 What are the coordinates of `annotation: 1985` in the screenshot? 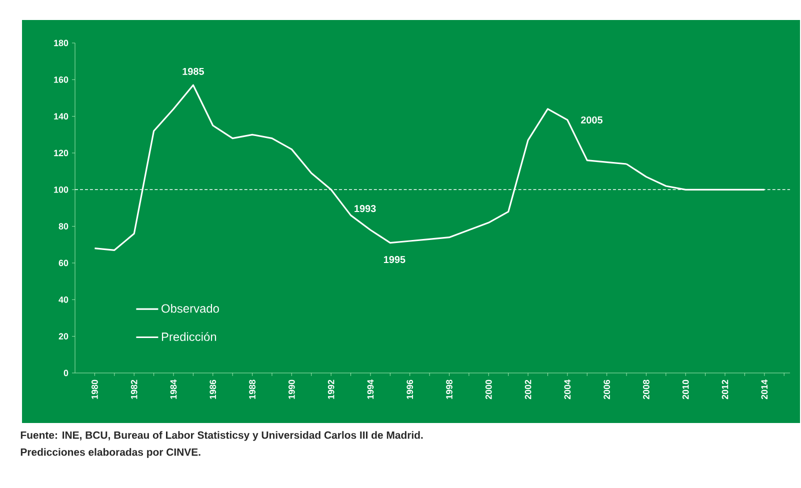 It's located at (193, 71).